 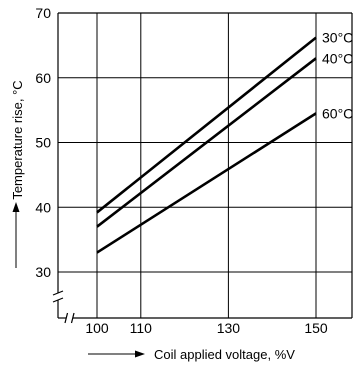 I want to click on series-label: 60°C, so click(x=337, y=113).